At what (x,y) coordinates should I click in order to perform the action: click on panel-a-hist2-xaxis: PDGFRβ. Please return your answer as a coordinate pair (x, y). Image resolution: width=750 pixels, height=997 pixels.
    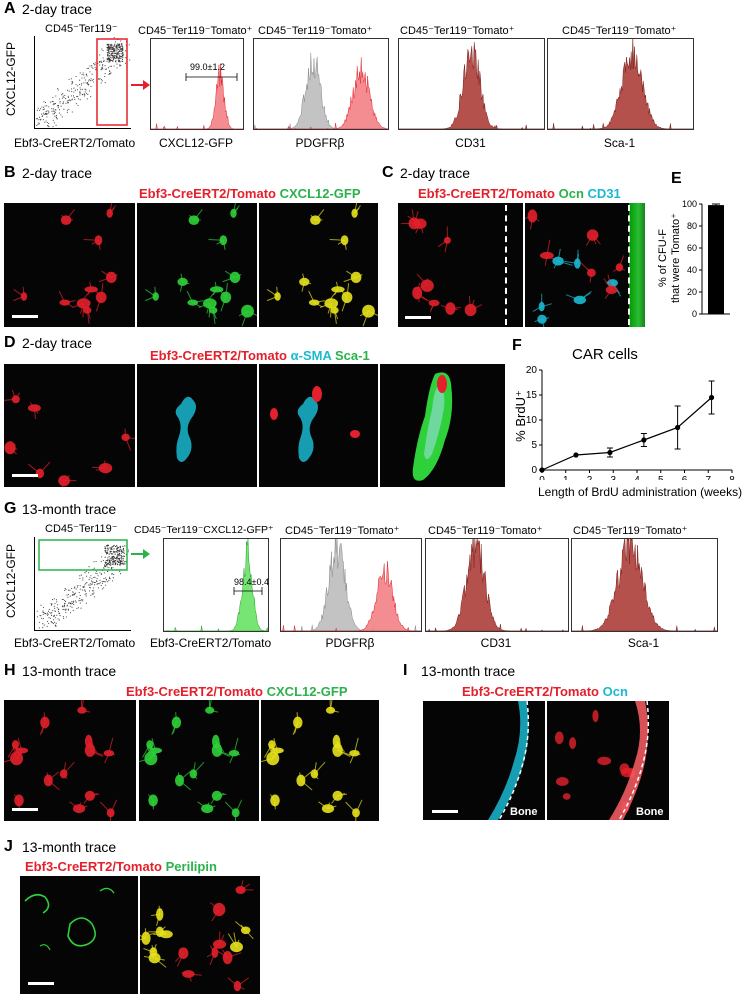
    Looking at the image, I should click on (320, 143).